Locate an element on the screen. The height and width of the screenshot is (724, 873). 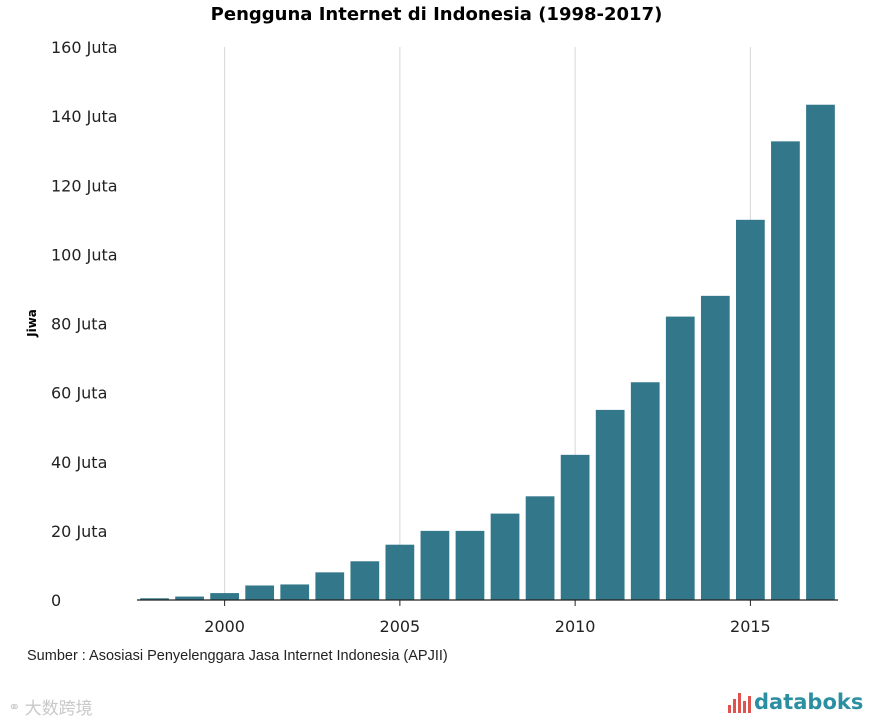
bar-2001 is located at coordinates (260, 592).